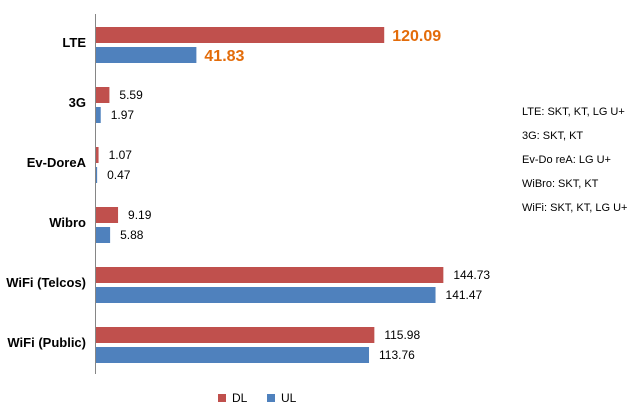  I want to click on category-label: WiFi (Public), so click(46, 342).